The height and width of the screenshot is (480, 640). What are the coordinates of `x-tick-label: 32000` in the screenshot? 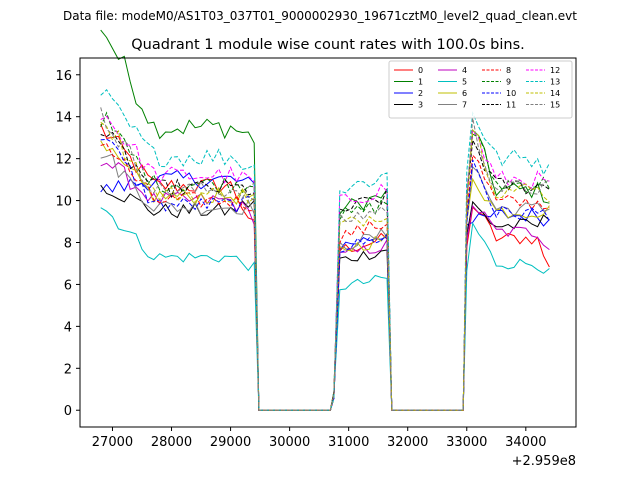 It's located at (407, 442).